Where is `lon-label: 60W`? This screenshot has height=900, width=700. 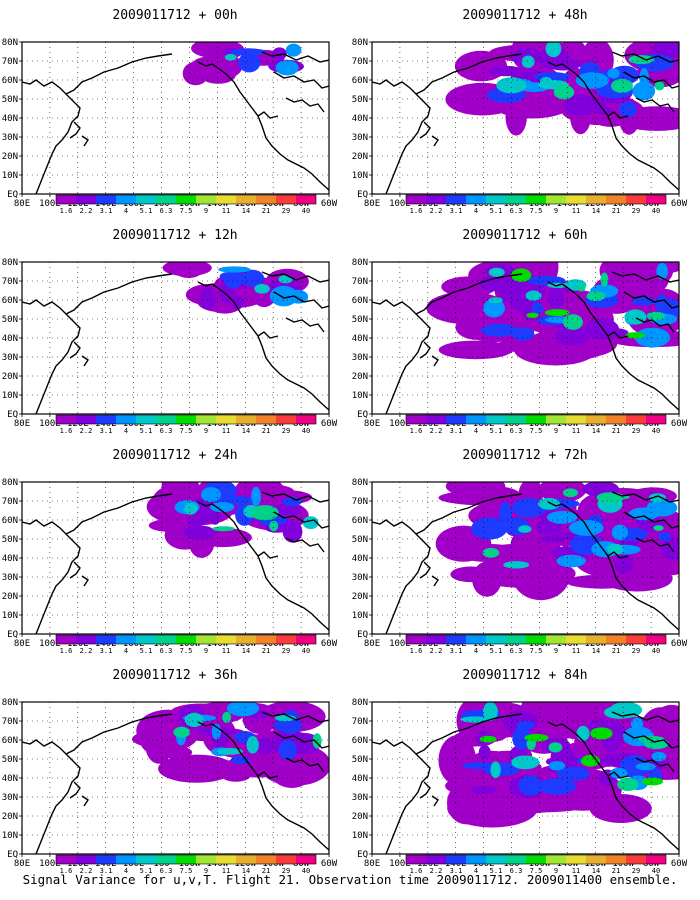 lon-label: 60W is located at coordinates (329, 644).